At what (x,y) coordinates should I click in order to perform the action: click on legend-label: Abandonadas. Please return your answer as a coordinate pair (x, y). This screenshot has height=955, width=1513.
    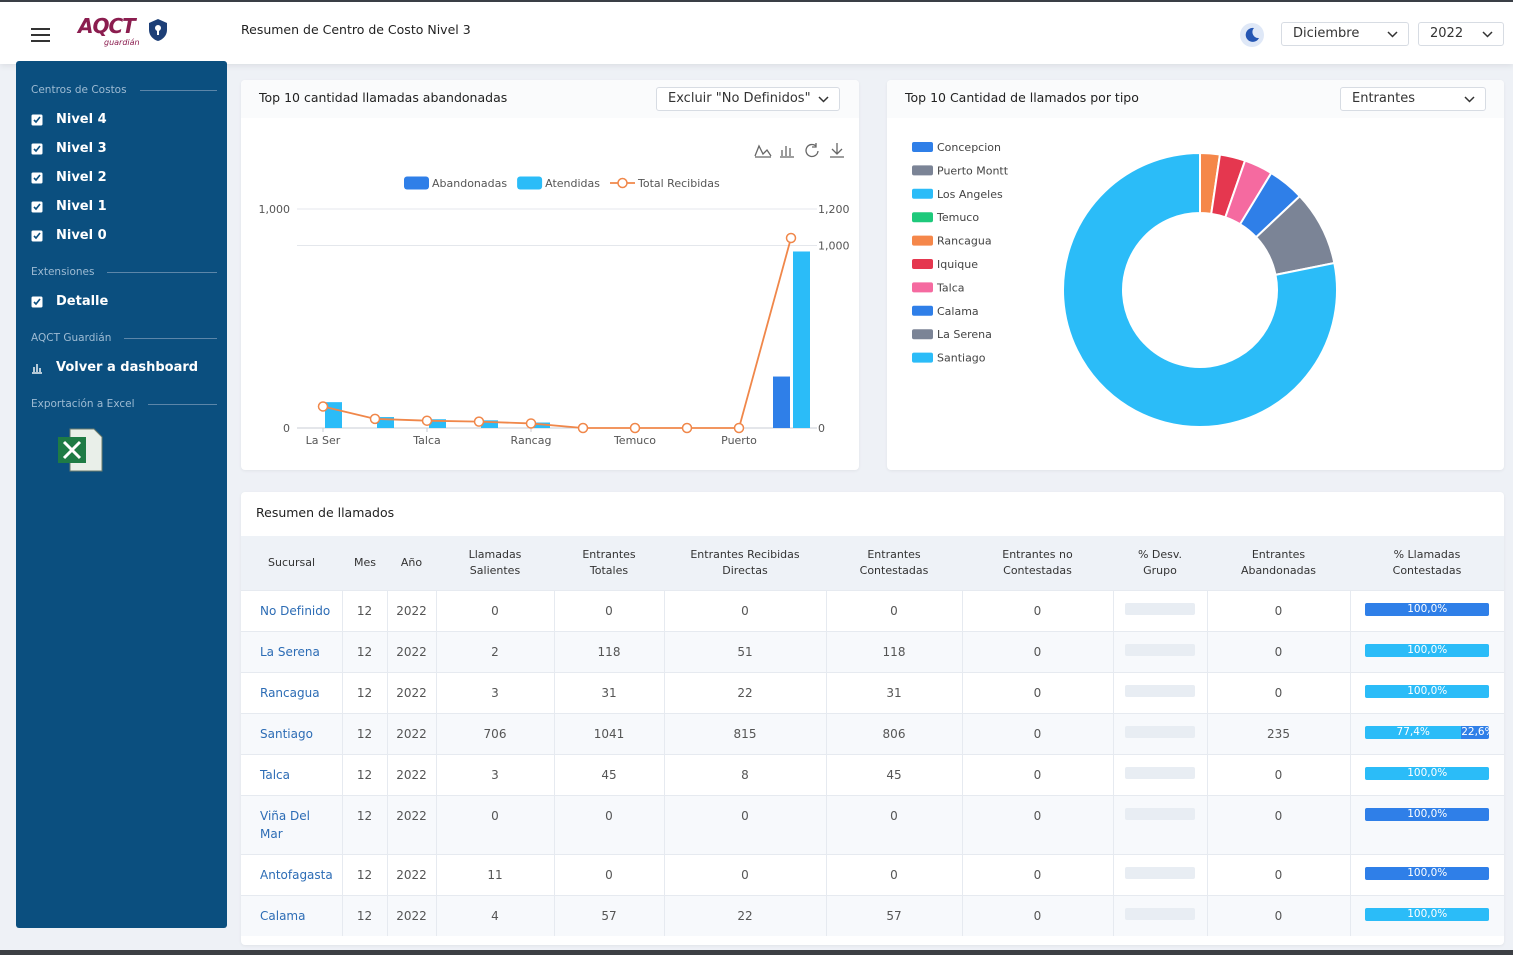
    Looking at the image, I should click on (469, 183).